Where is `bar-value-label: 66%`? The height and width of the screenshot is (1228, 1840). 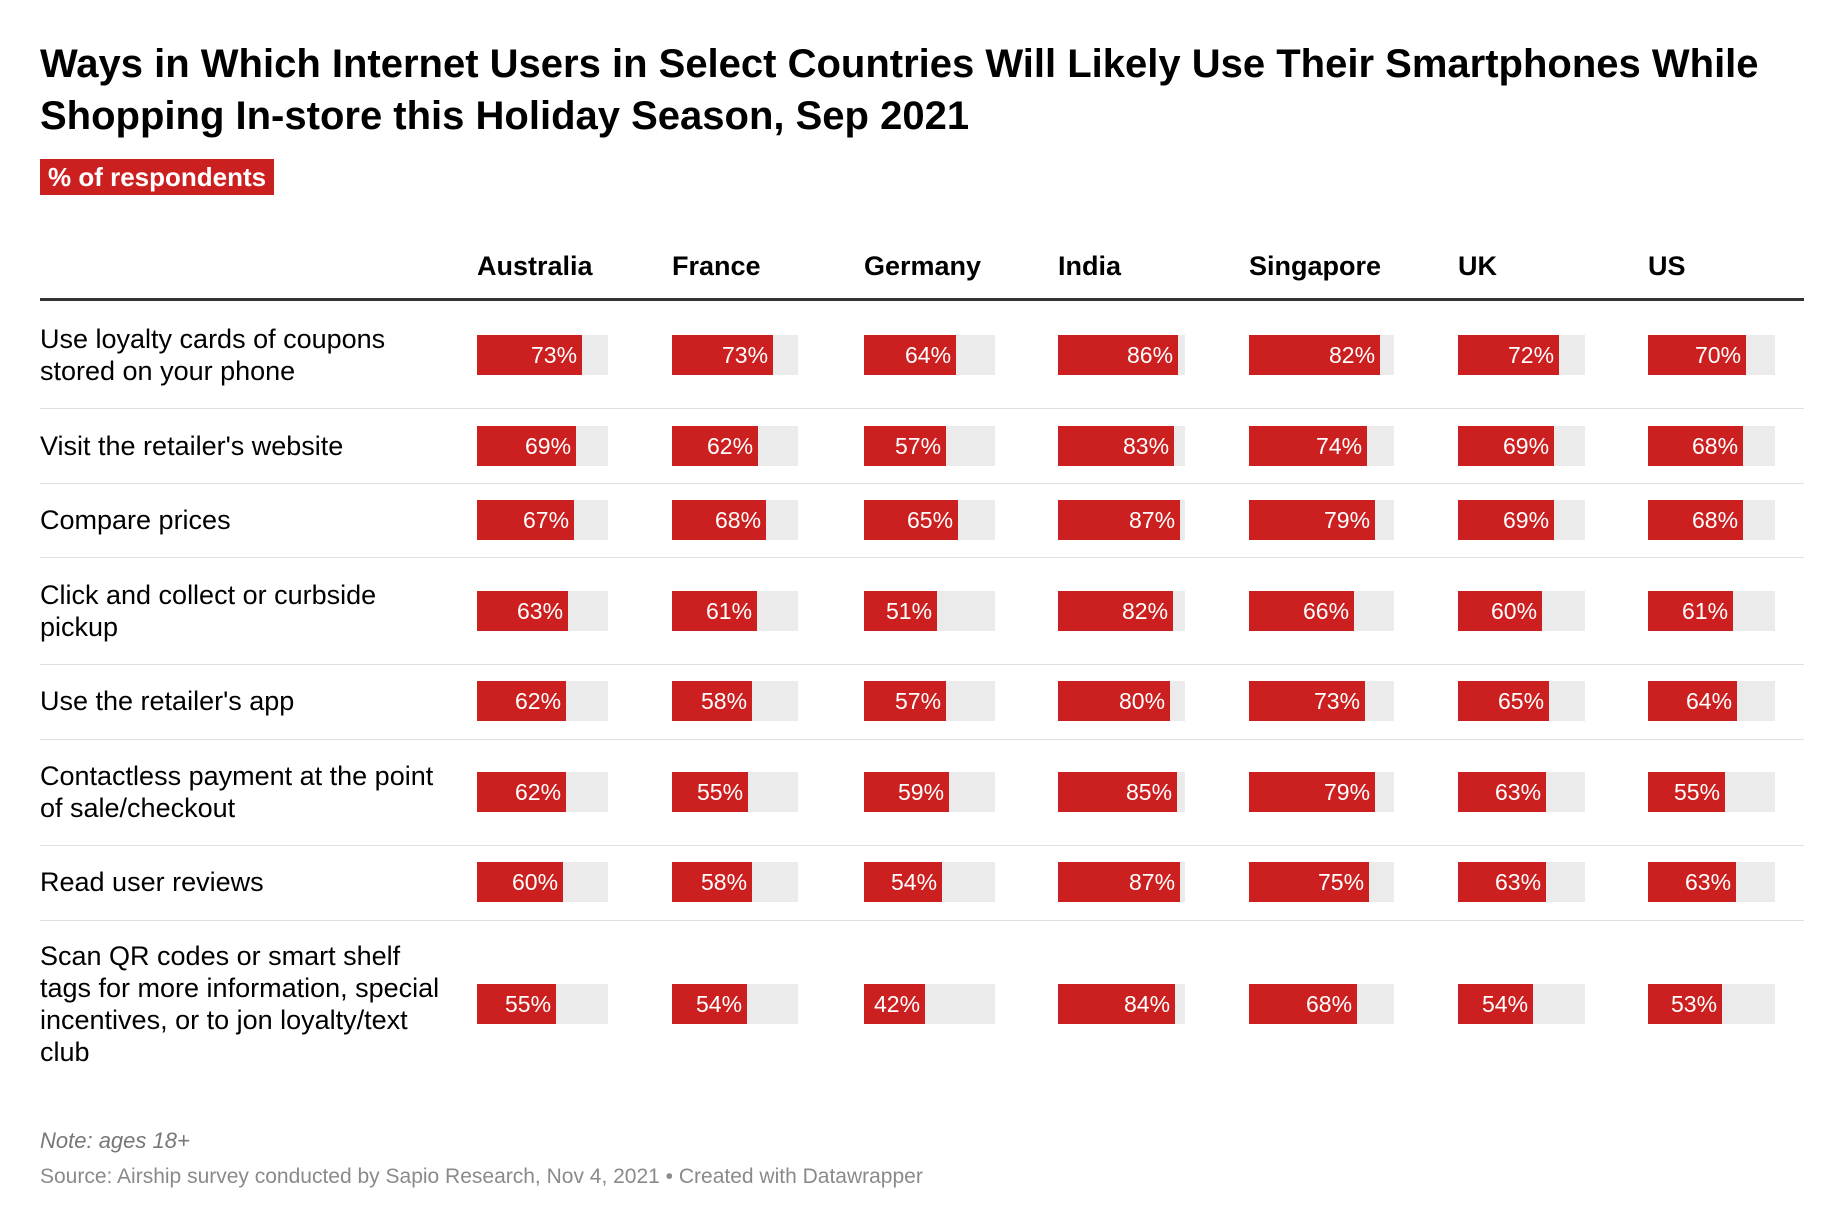
bar-value-label: 66% is located at coordinates (1326, 611).